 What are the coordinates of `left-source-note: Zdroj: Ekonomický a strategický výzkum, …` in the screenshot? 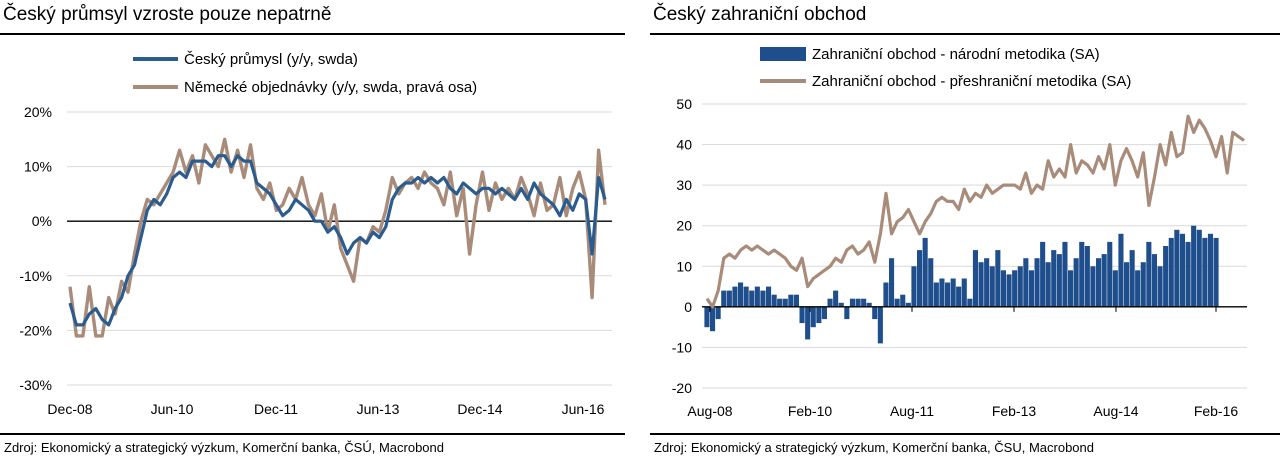 It's located at (224, 447).